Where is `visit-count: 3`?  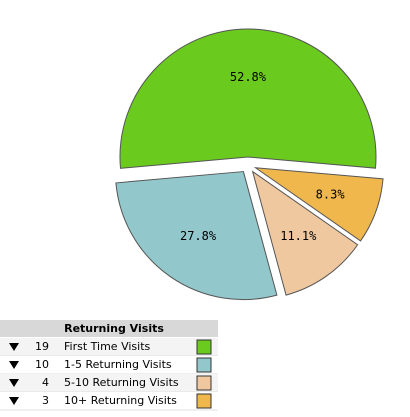 visit-count: 3 is located at coordinates (45, 400).